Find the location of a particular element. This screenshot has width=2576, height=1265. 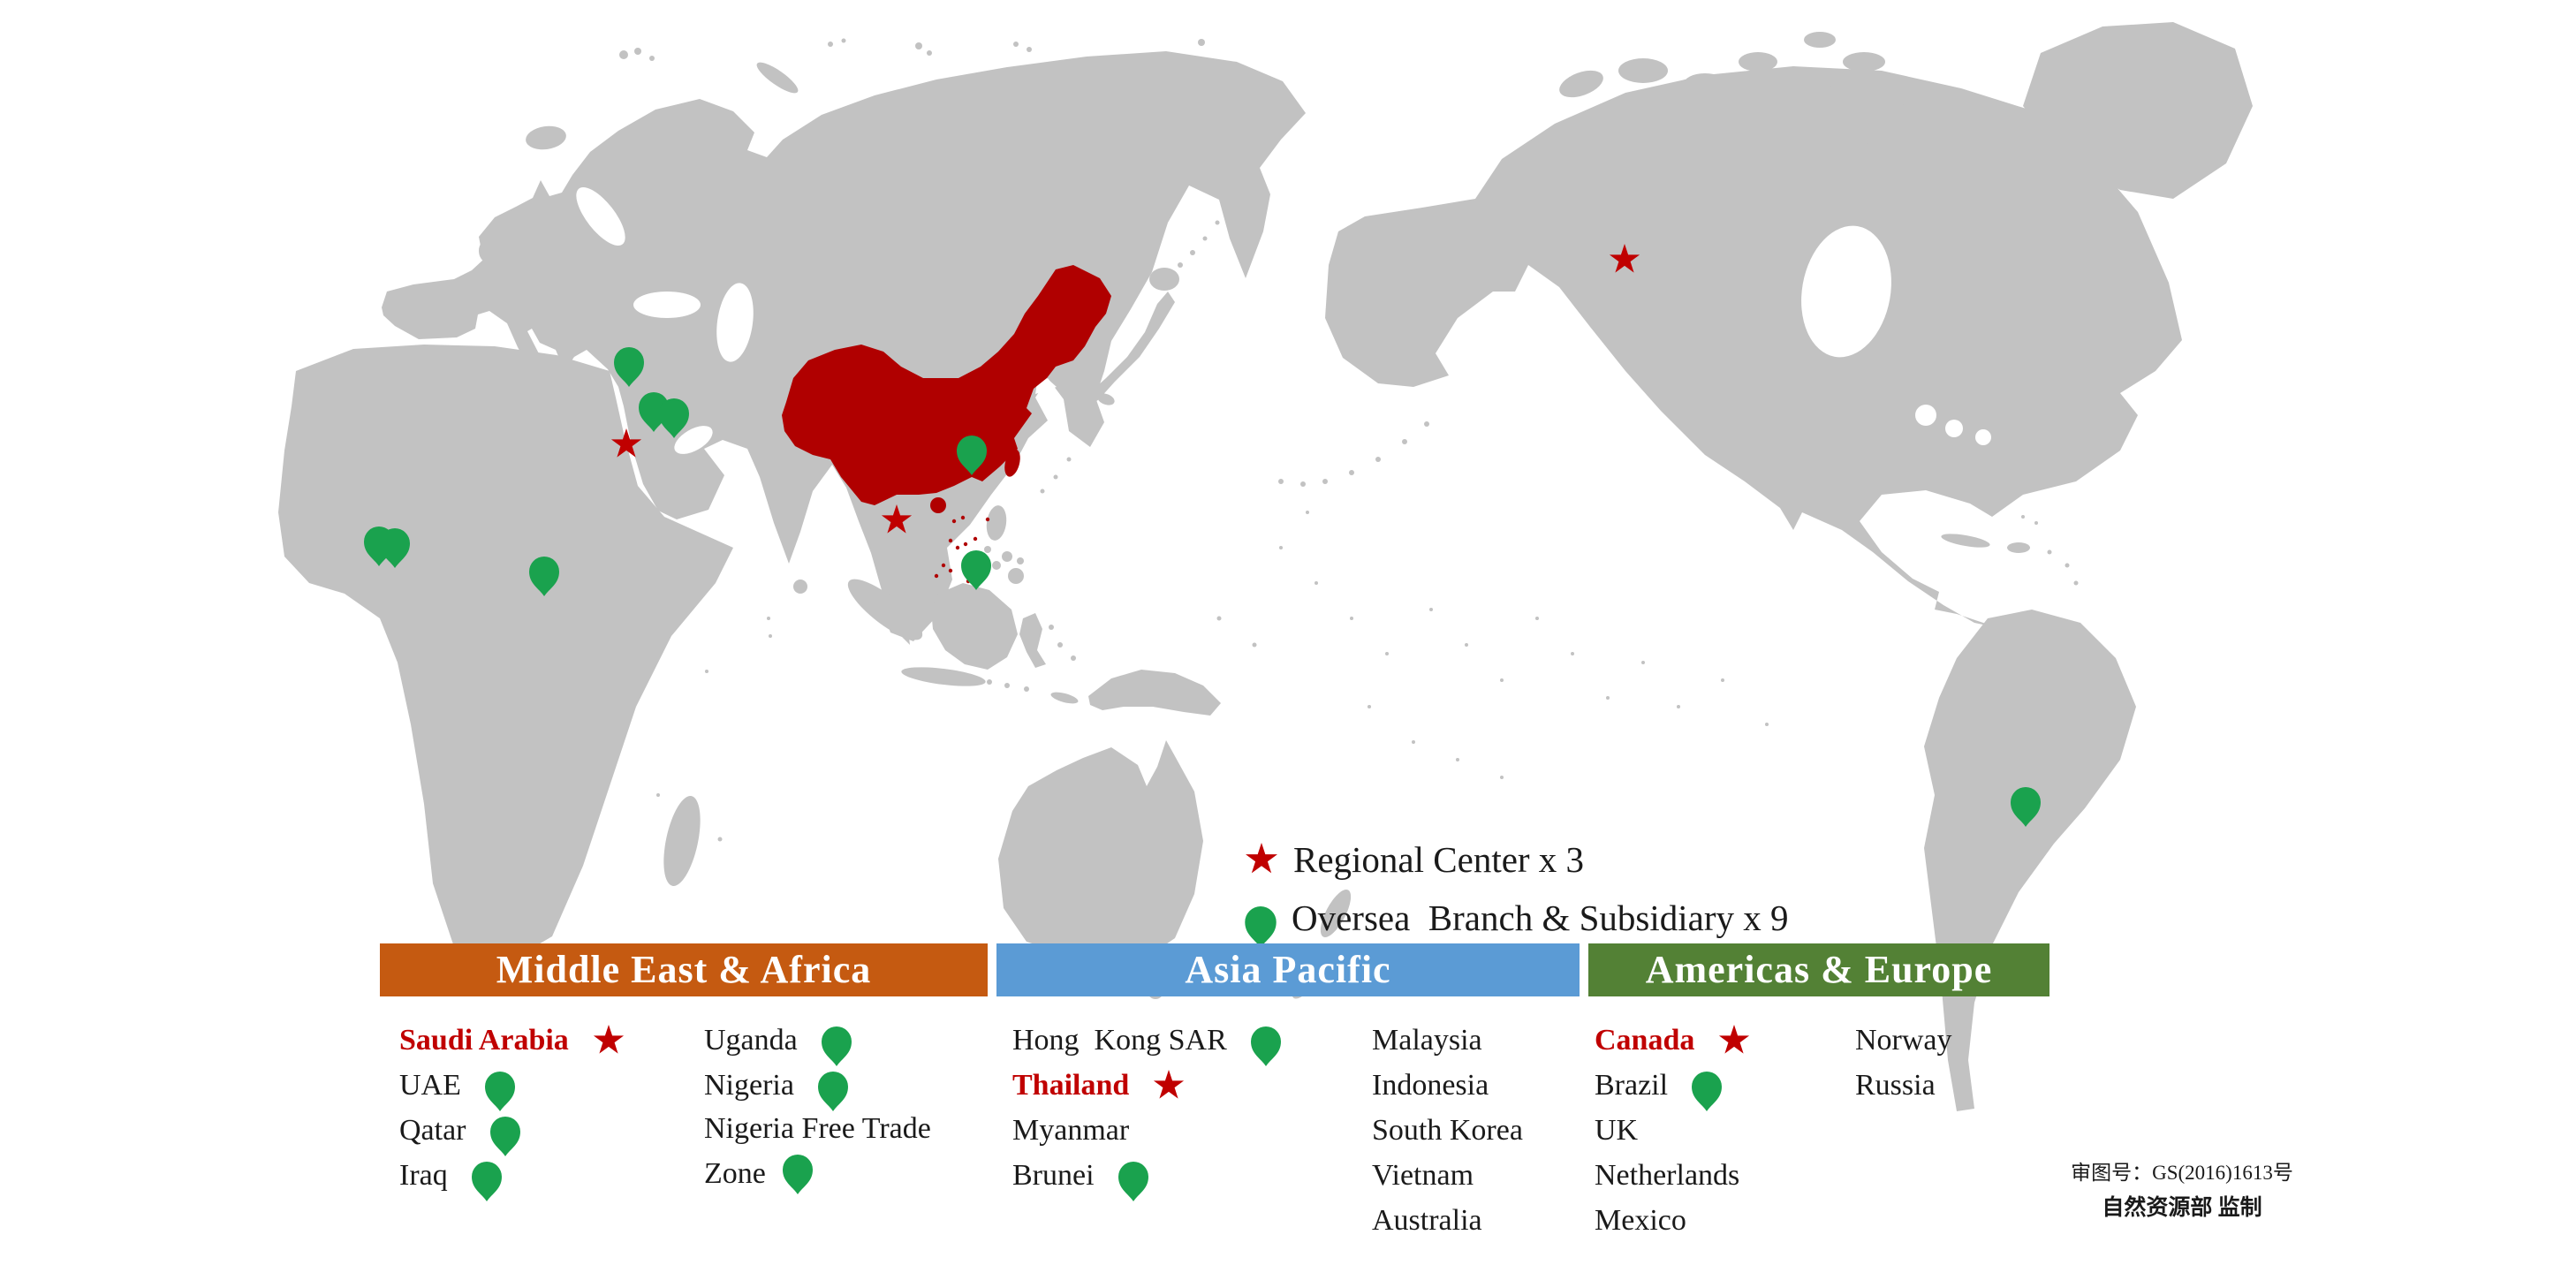

country-label: UK is located at coordinates (1617, 1130).